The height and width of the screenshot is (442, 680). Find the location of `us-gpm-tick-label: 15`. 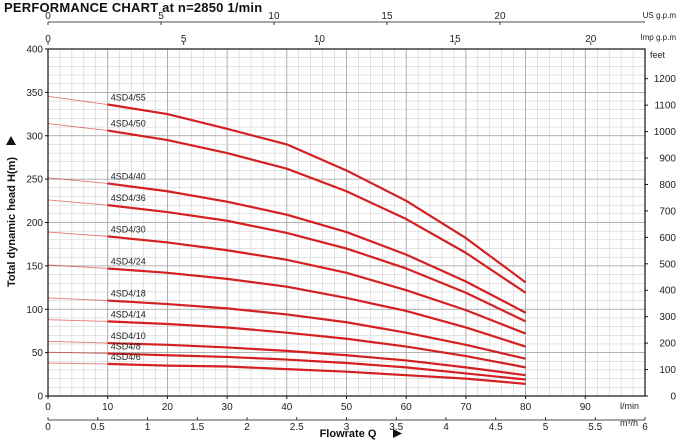

us-gpm-tick-label: 15 is located at coordinates (387, 16).